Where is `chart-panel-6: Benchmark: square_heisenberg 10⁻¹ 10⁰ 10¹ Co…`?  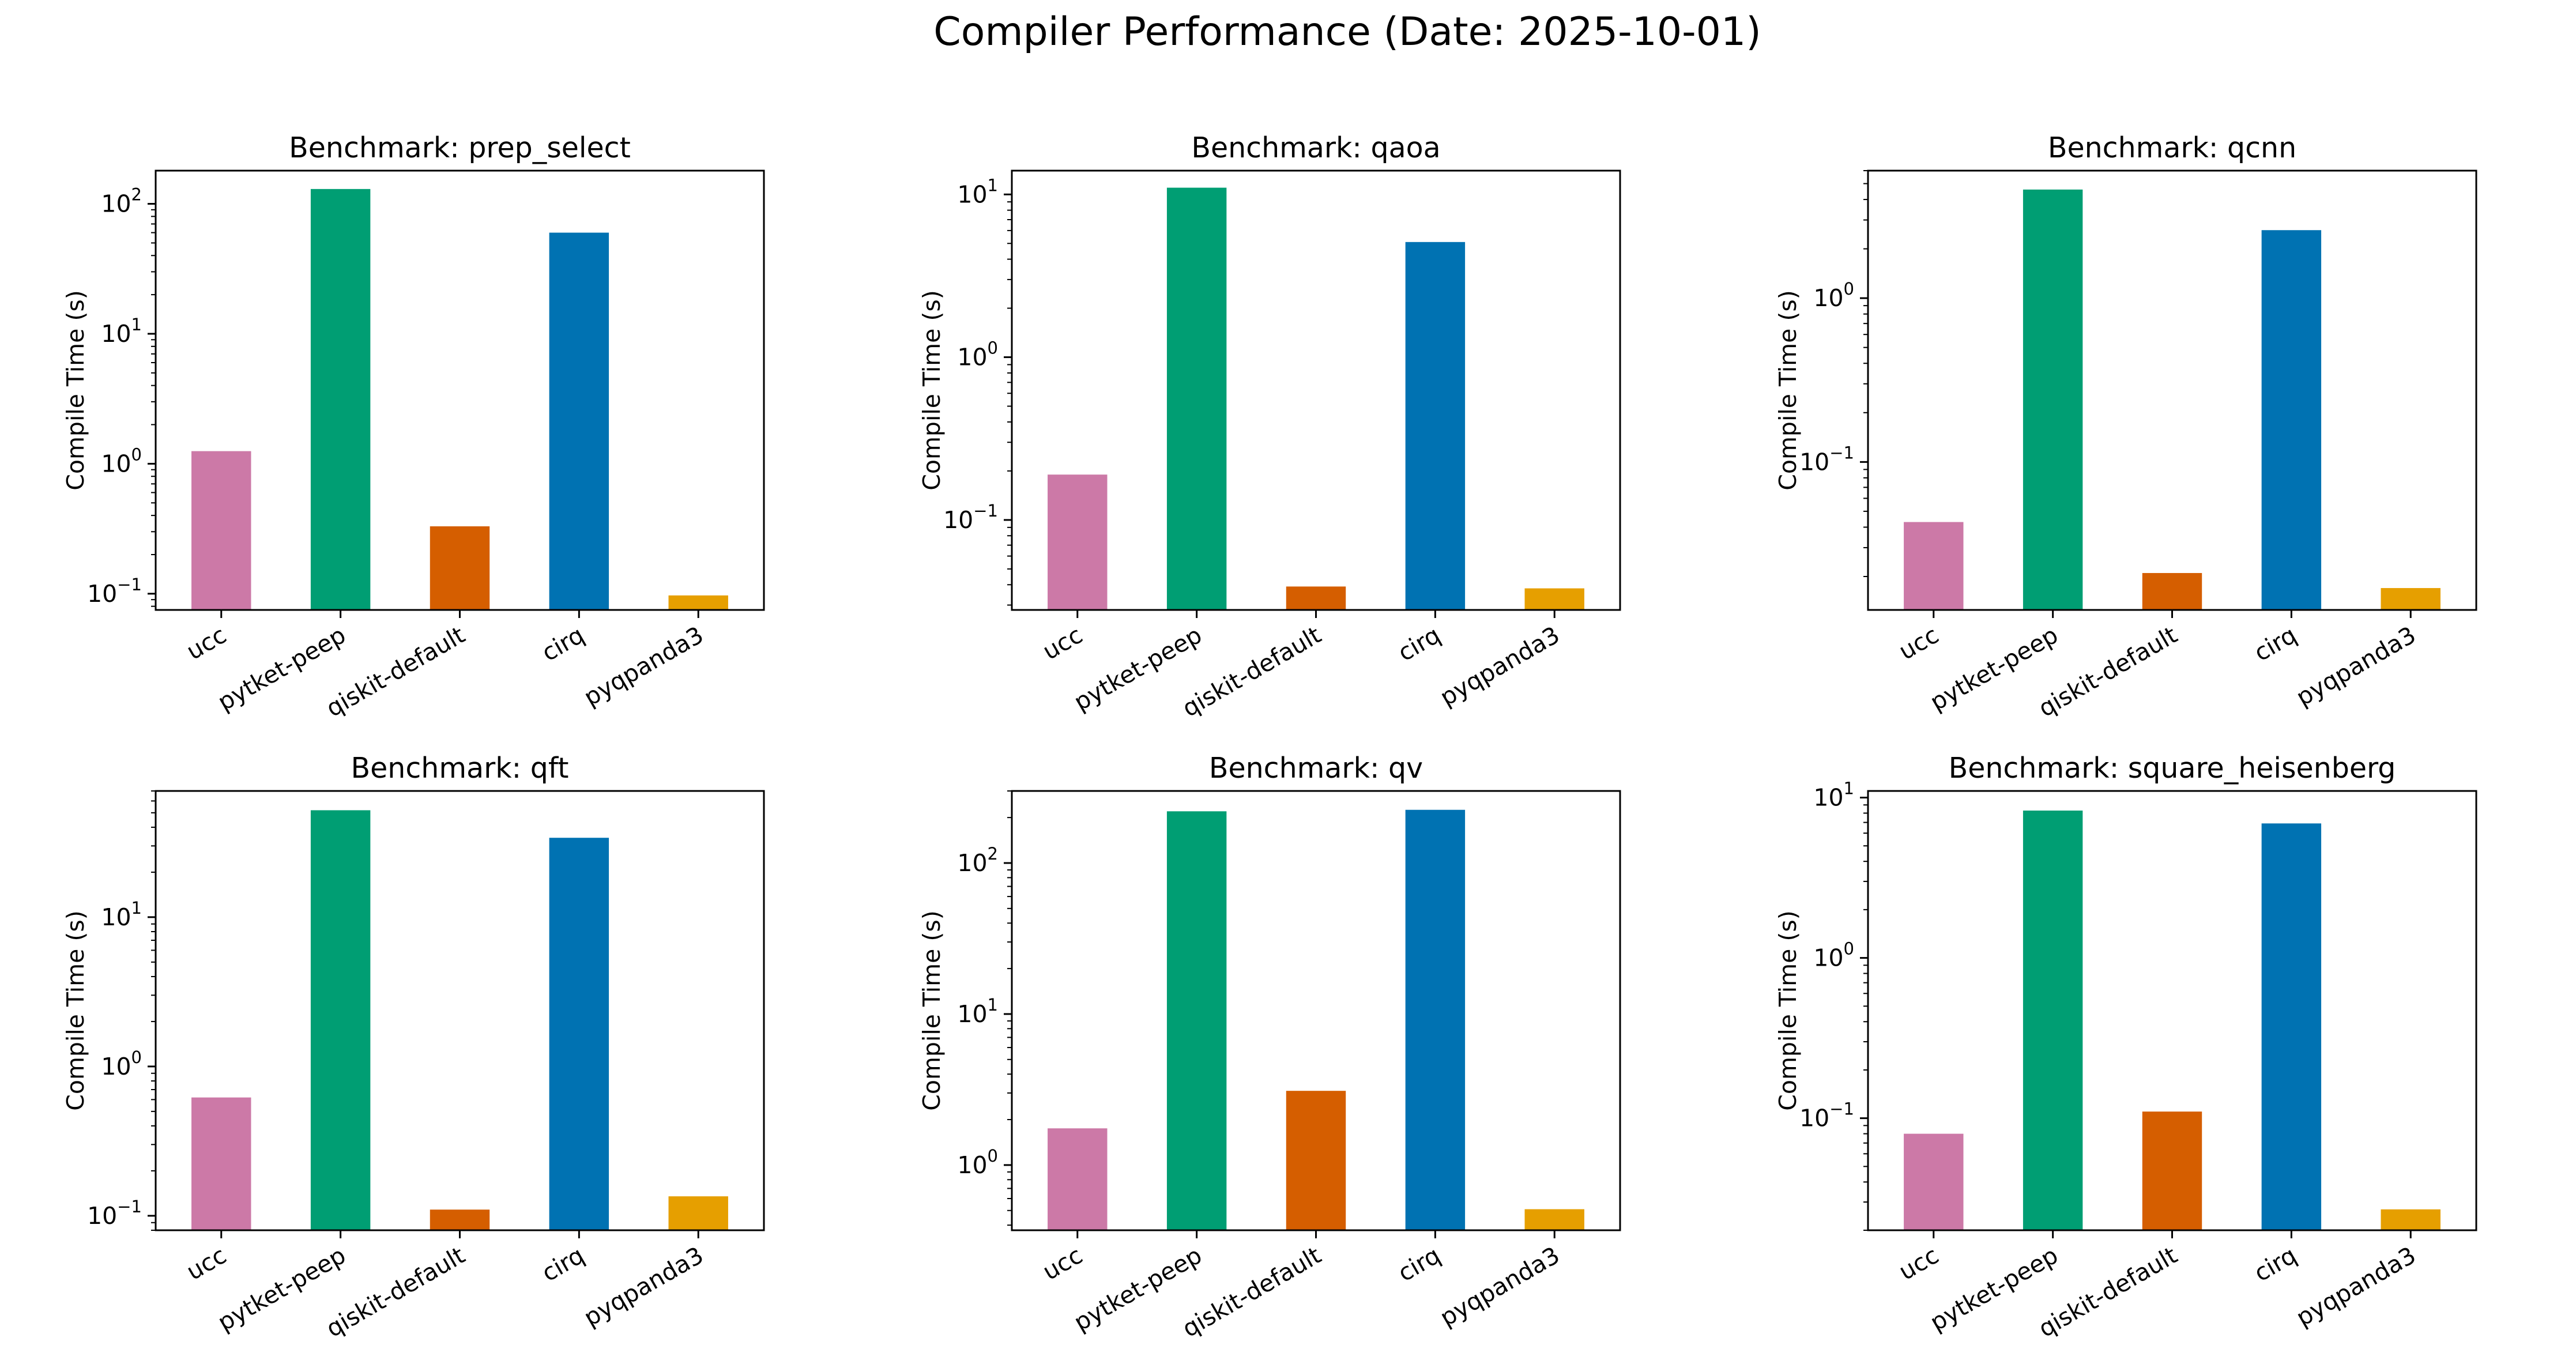
chart-panel-6: Benchmark: square_heisenberg 10⁻¹ 10⁰ 10¹ Co… is located at coordinates (2125, 1047).